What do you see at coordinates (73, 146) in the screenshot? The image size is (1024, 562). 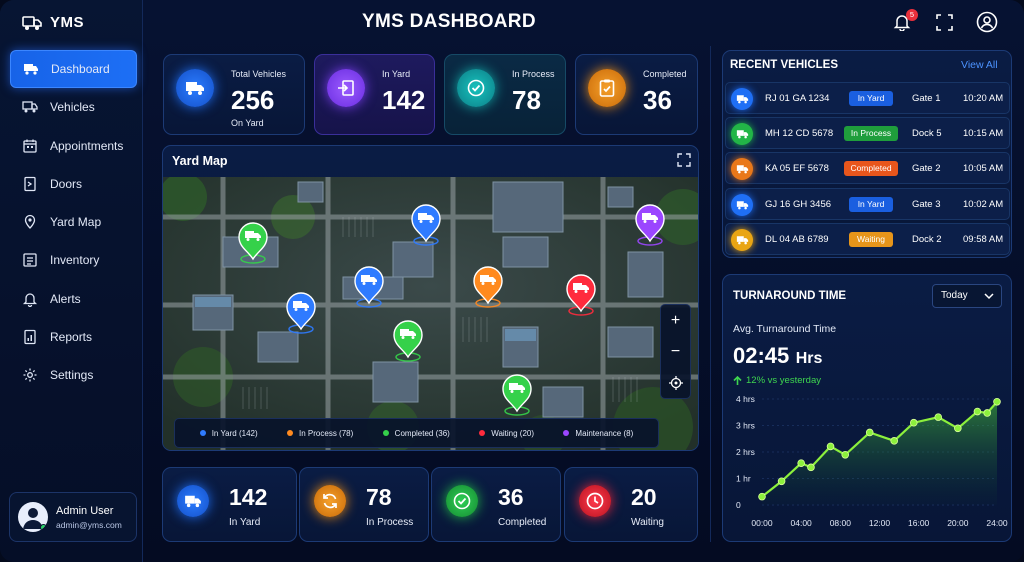 I see `sidebar-item-appointments: Appointments` at bounding box center [73, 146].